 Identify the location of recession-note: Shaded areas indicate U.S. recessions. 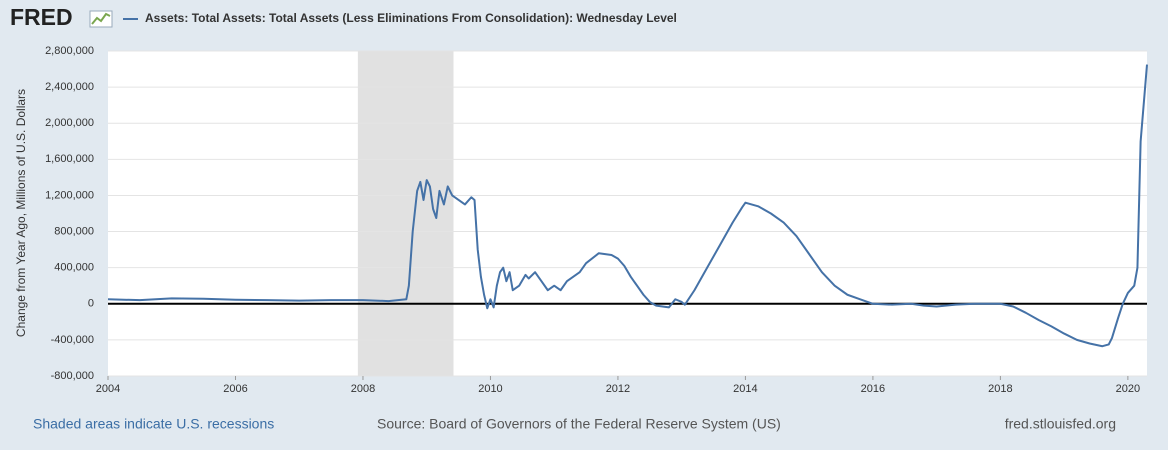
(153, 424).